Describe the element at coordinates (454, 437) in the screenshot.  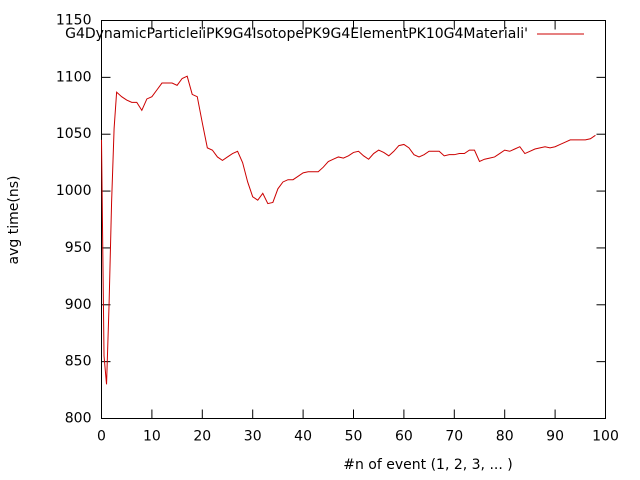
I see `x-tick-label: 70` at that location.